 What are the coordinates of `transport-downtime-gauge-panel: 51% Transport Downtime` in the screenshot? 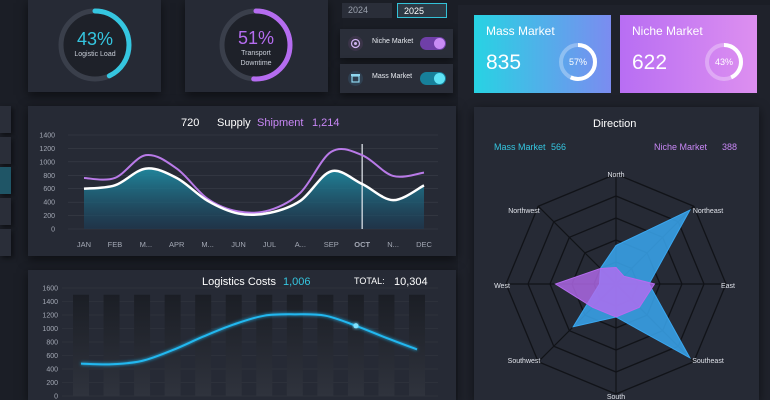 It's located at (256, 46).